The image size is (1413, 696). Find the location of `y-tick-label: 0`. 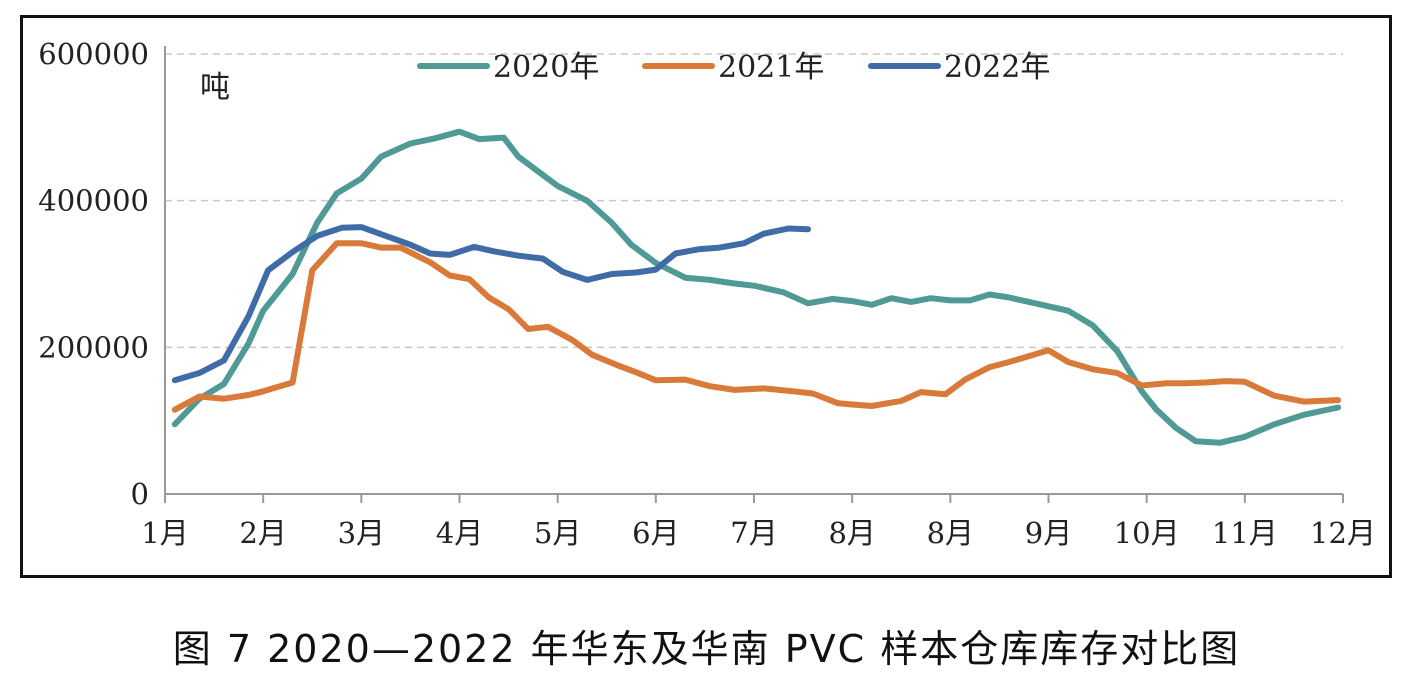

y-tick-label: 0 is located at coordinates (140, 494).